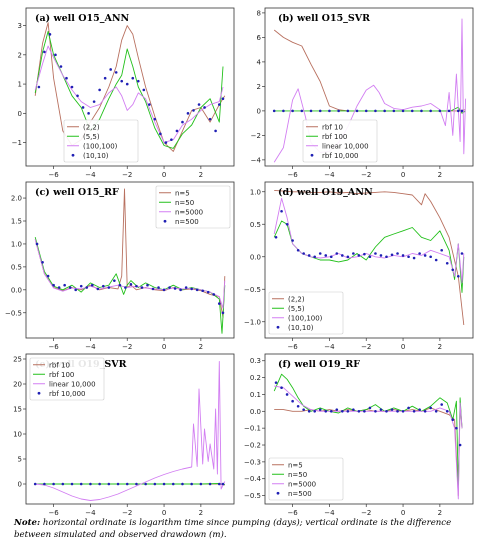  Describe the element at coordinates (39, 393) in the screenshot. I see `legend-marker` at that location.